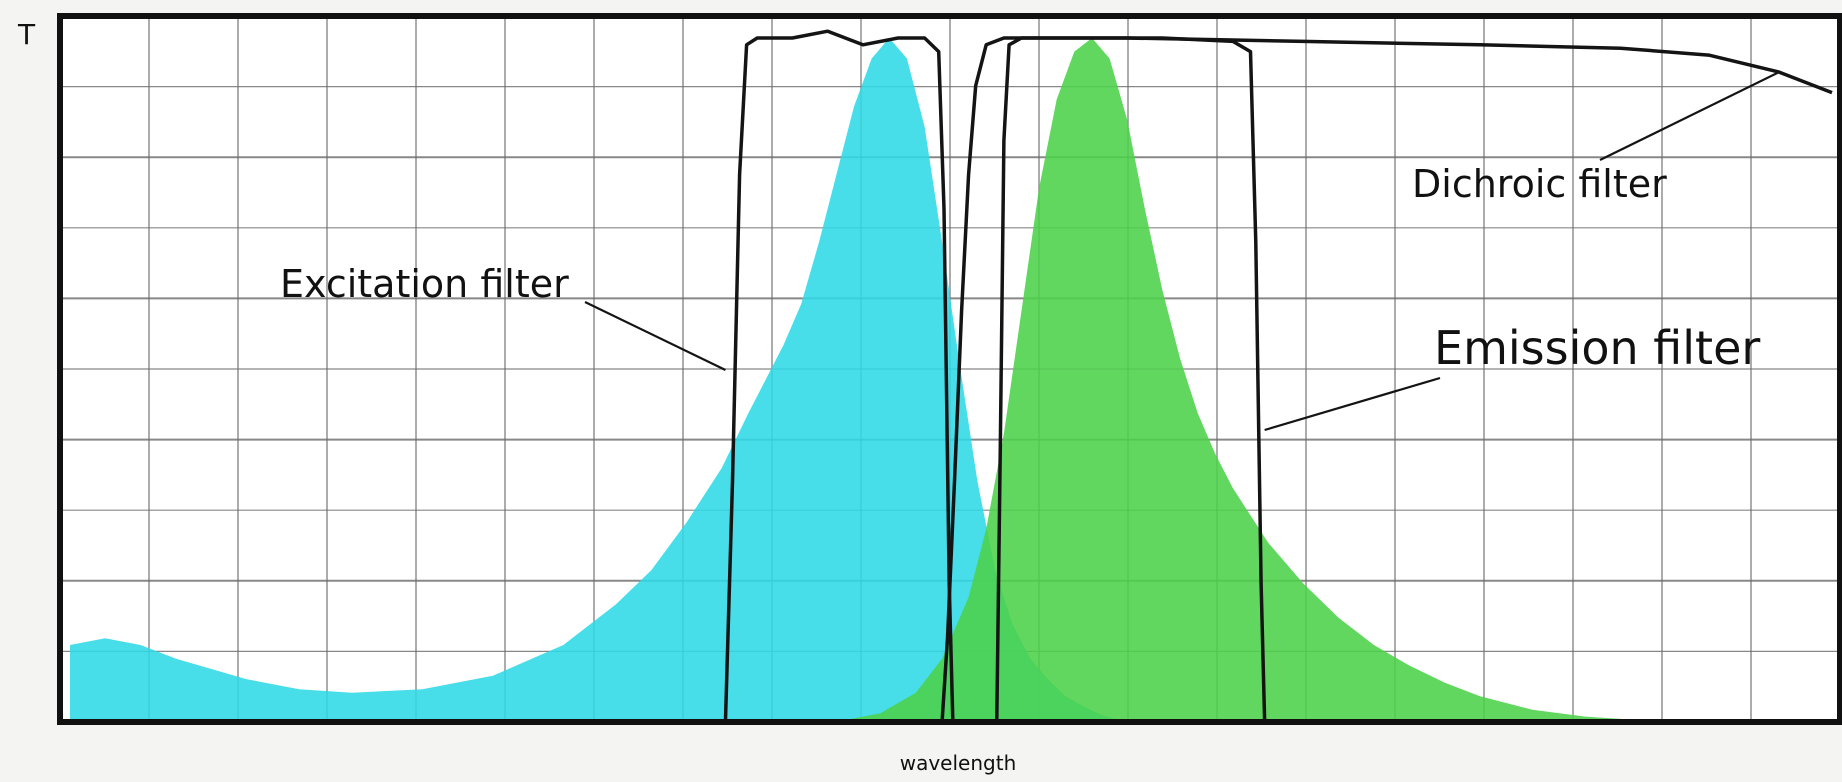  What do you see at coordinates (26, 34) in the screenshot?
I see `y-axis-label: T` at bounding box center [26, 34].